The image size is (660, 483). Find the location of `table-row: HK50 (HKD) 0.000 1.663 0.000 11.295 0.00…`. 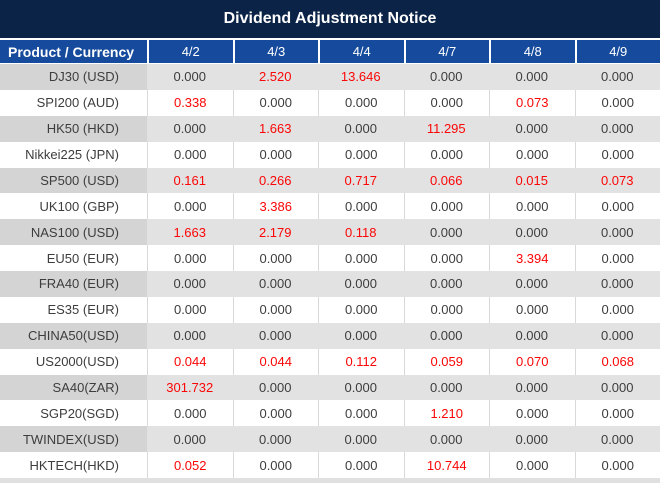

table-row: HK50 (HKD) 0.000 1.663 0.000 11.295 0.00… is located at coordinates (330, 128).